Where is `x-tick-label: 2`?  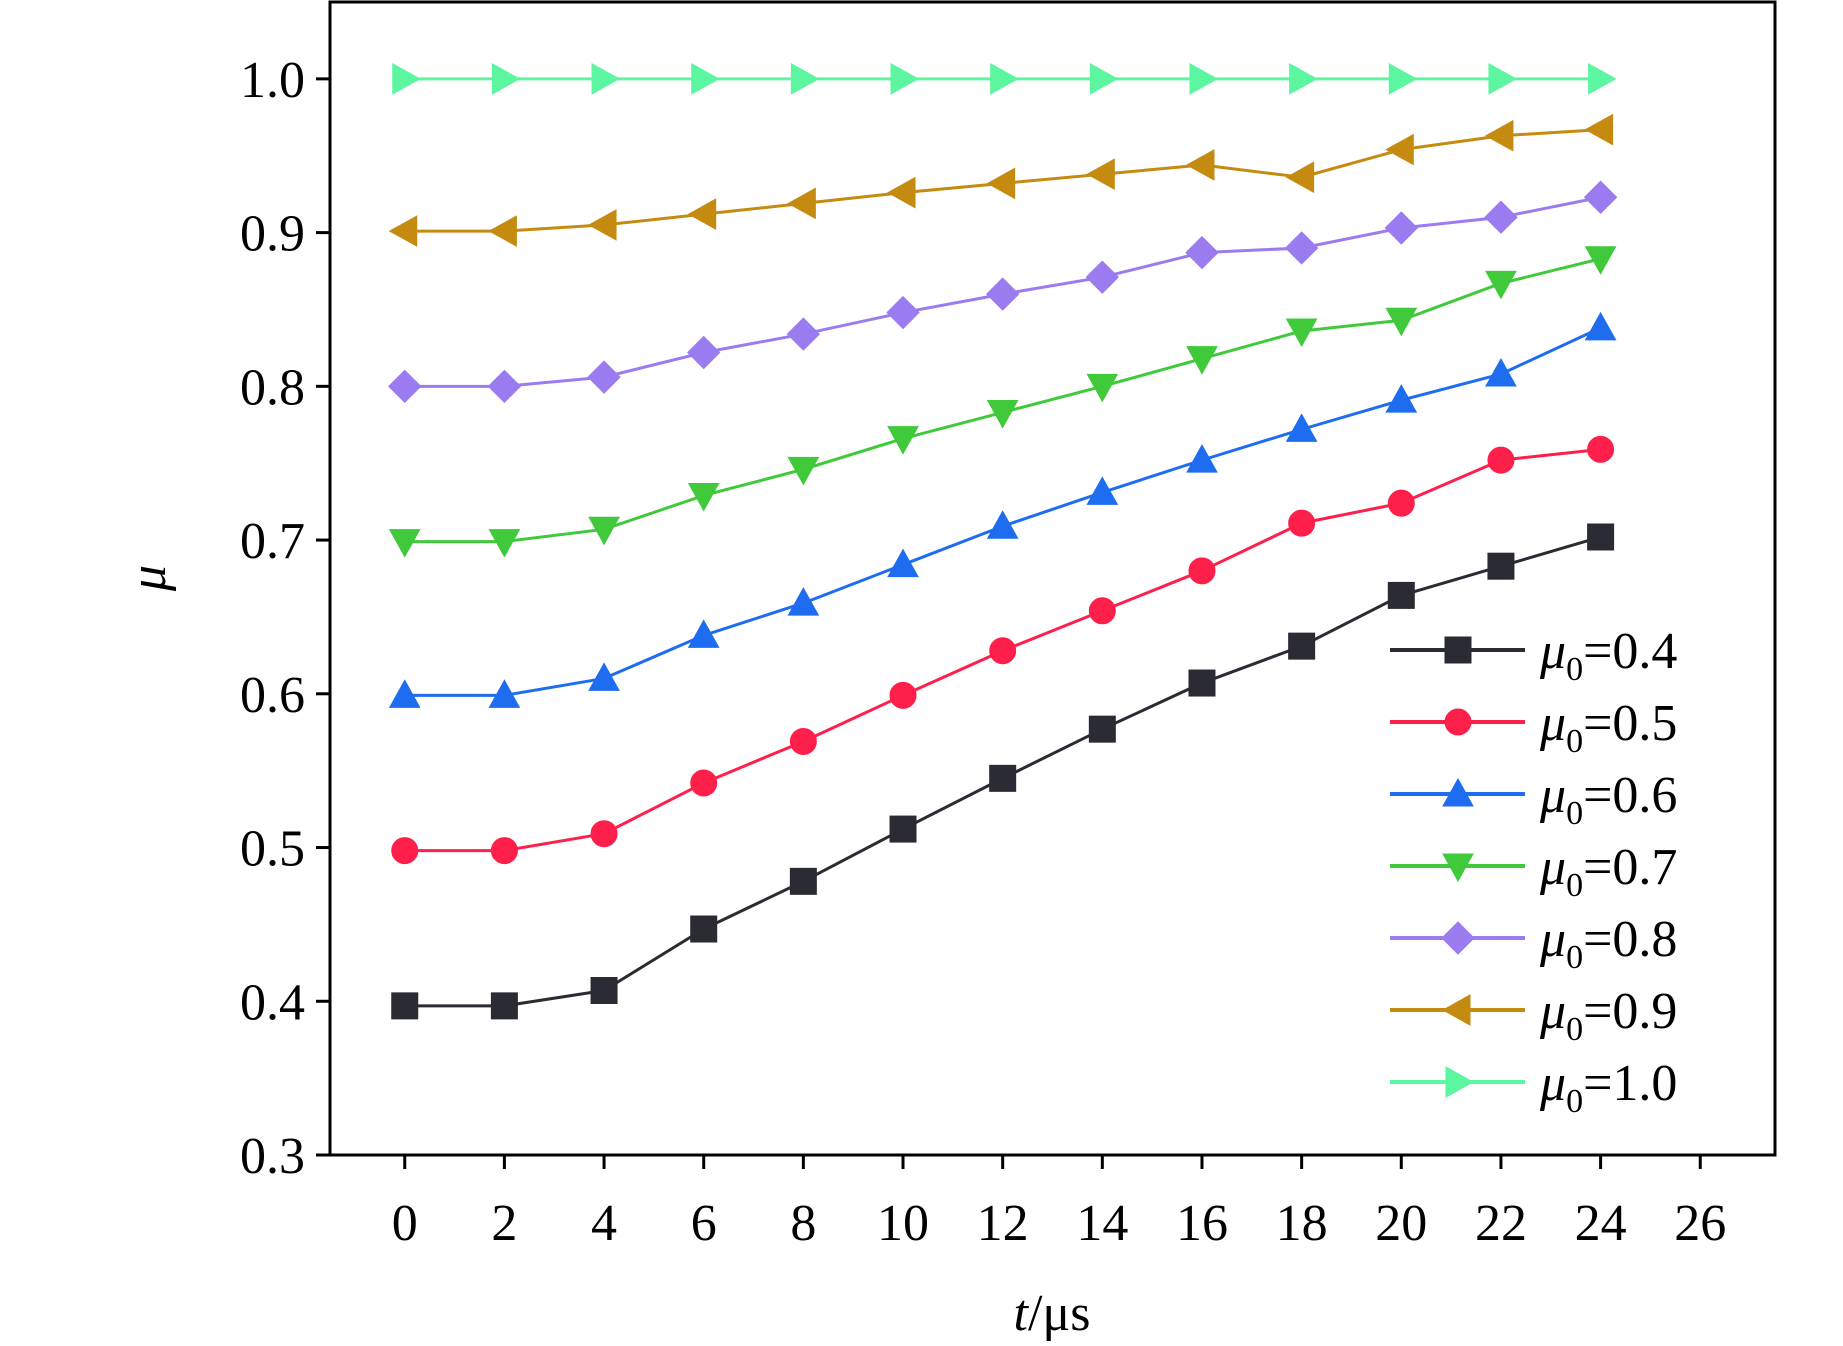 x-tick-label: 2 is located at coordinates (504, 1223).